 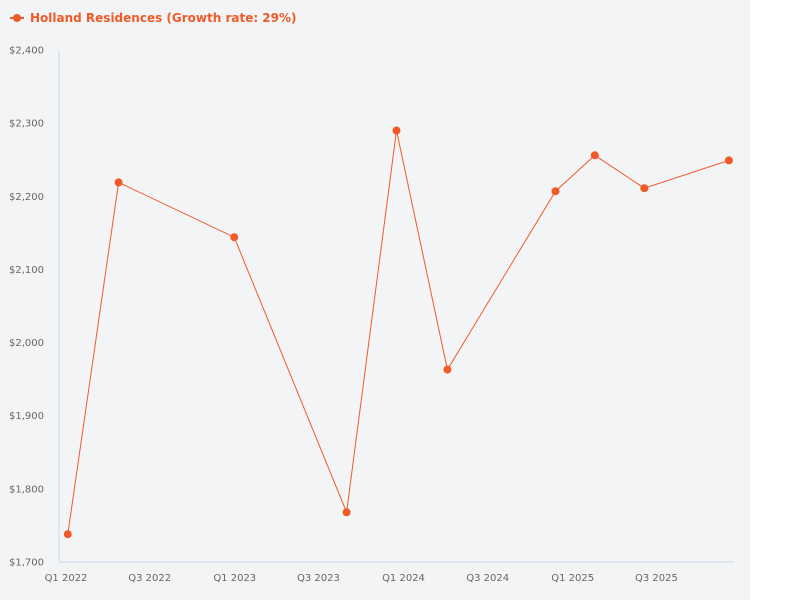 What do you see at coordinates (26, 197) in the screenshot?
I see `y-tick-label: $2,200` at bounding box center [26, 197].